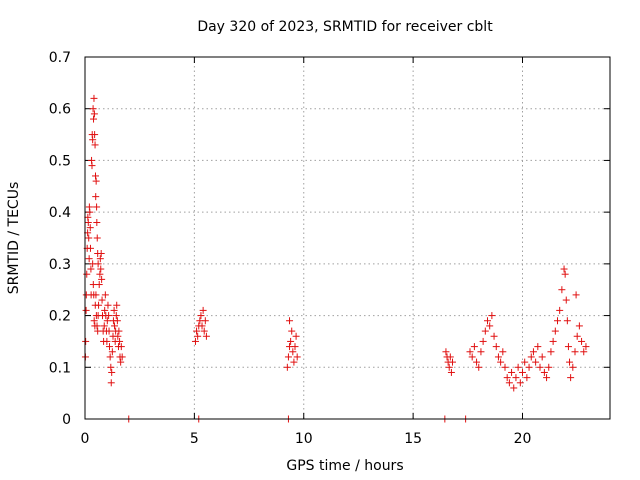 This screenshot has width=640, height=480. Describe the element at coordinates (60, 213) in the screenshot. I see `y-tick-label: 0.4` at that location.